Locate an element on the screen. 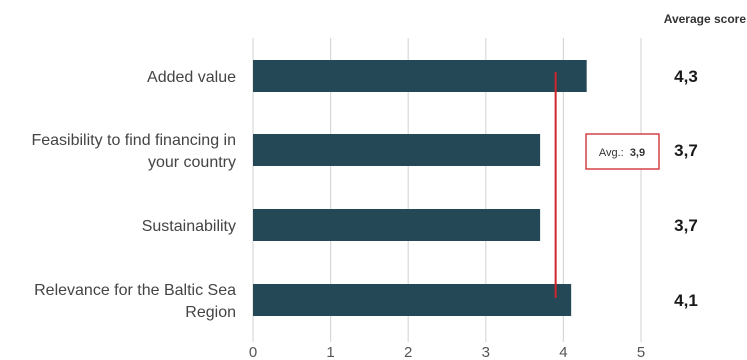 The height and width of the screenshot is (360, 747). category-label: Region is located at coordinates (210, 312).